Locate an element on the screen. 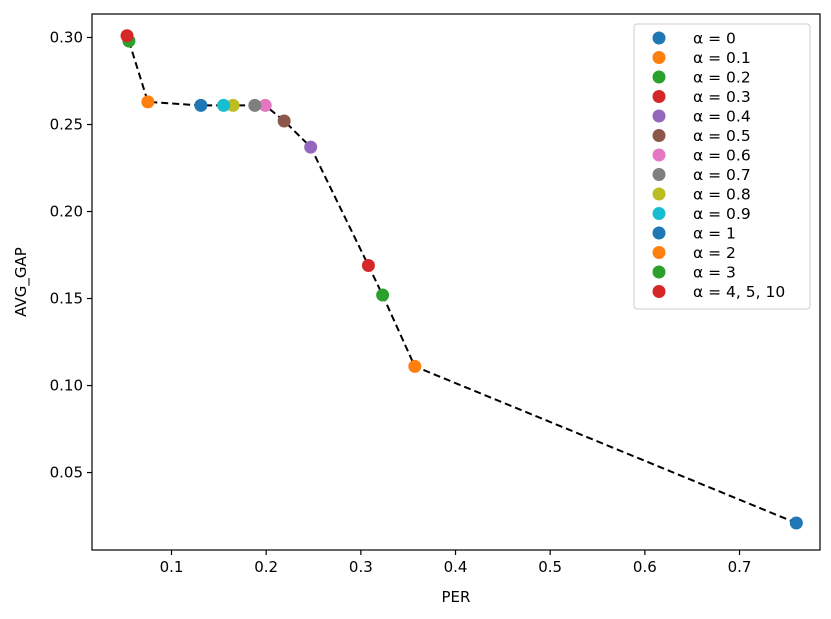 Image resolution: width=831 pixels, height=619 pixels. legend-label: α = 2 is located at coordinates (714, 253).